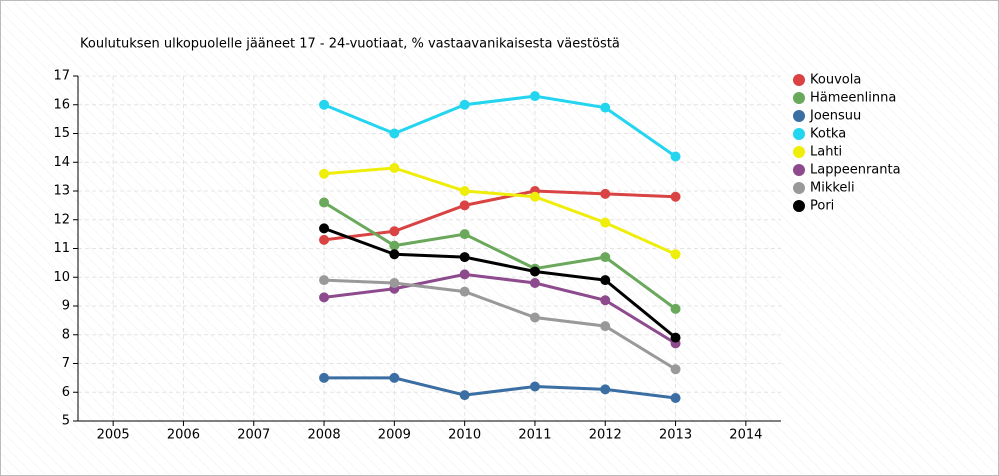 The width and height of the screenshot is (999, 476). Describe the element at coordinates (66, 392) in the screenshot. I see `y-tick-label: 6` at that location.